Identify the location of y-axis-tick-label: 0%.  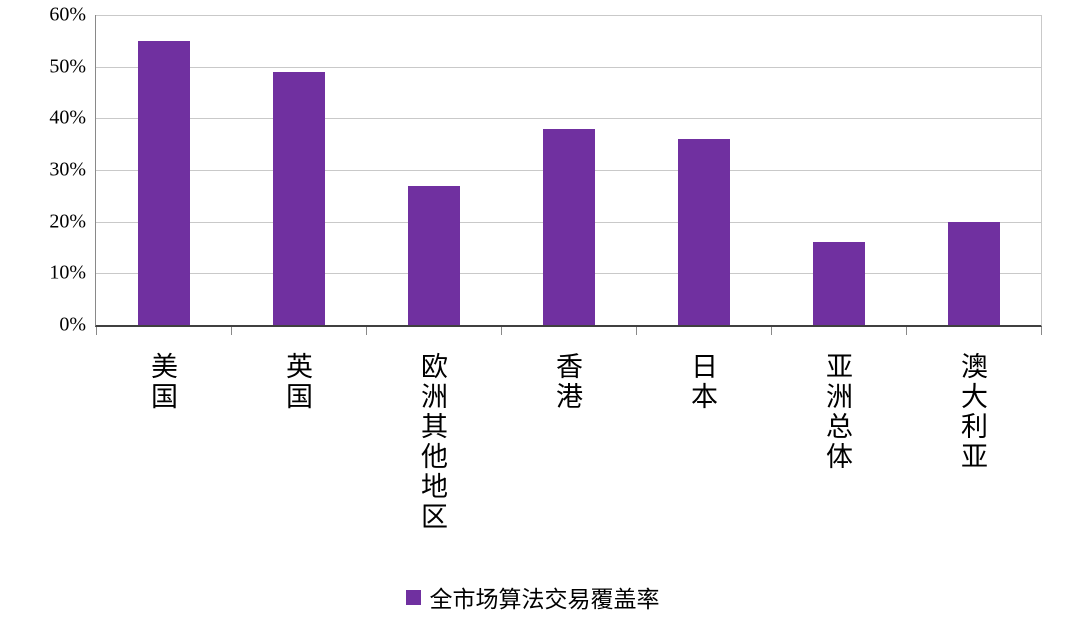
(72, 324).